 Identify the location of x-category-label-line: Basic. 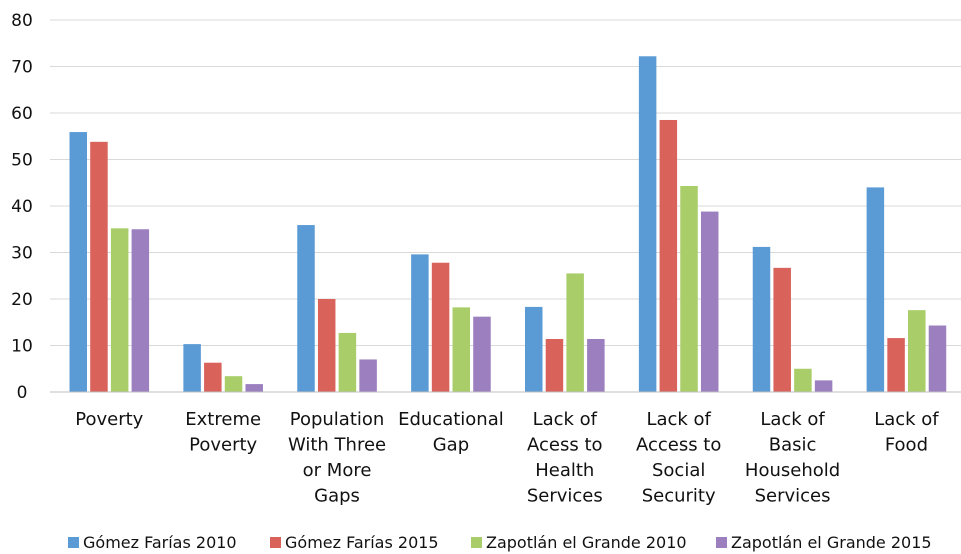
(793, 445).